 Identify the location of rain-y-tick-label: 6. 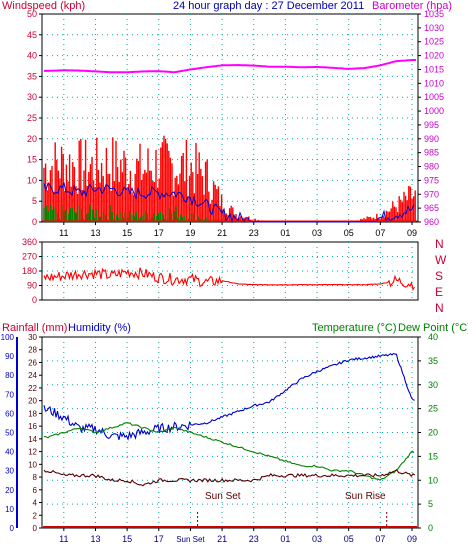
(35, 490).